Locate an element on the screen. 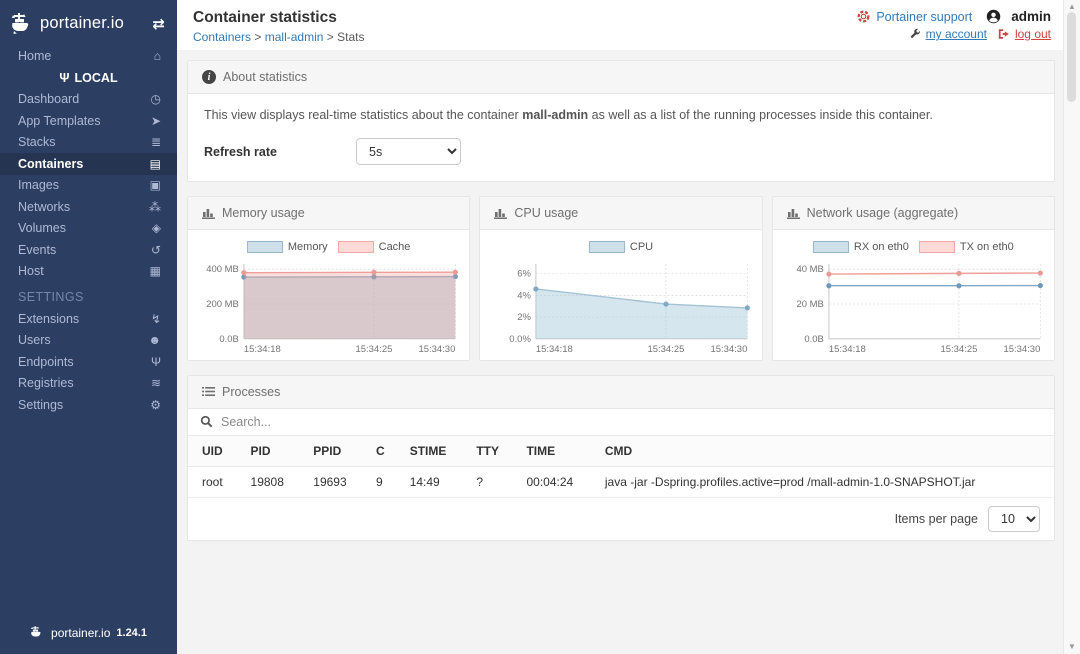  portainer-logo-text: portainer.io is located at coordinates (82, 23).